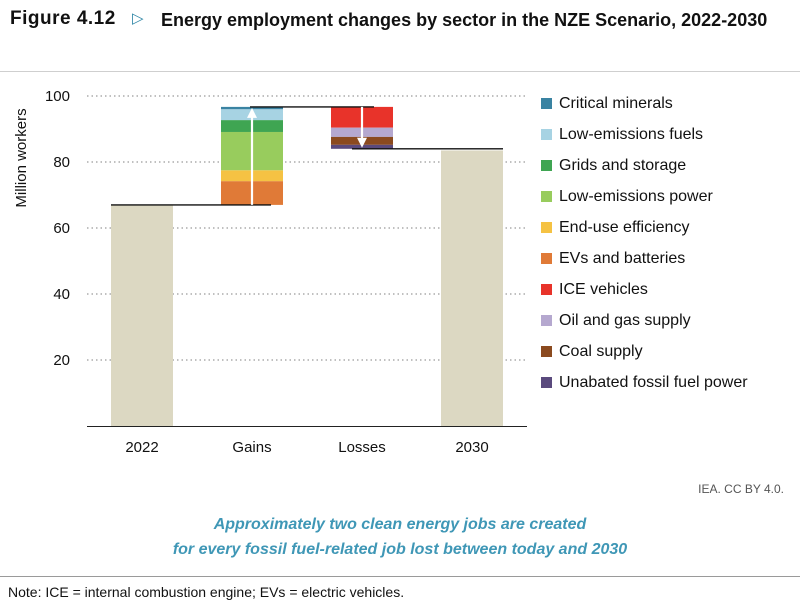 The image size is (800, 611). What do you see at coordinates (623, 165) in the screenshot?
I see `legend-label: Grids and storage` at bounding box center [623, 165].